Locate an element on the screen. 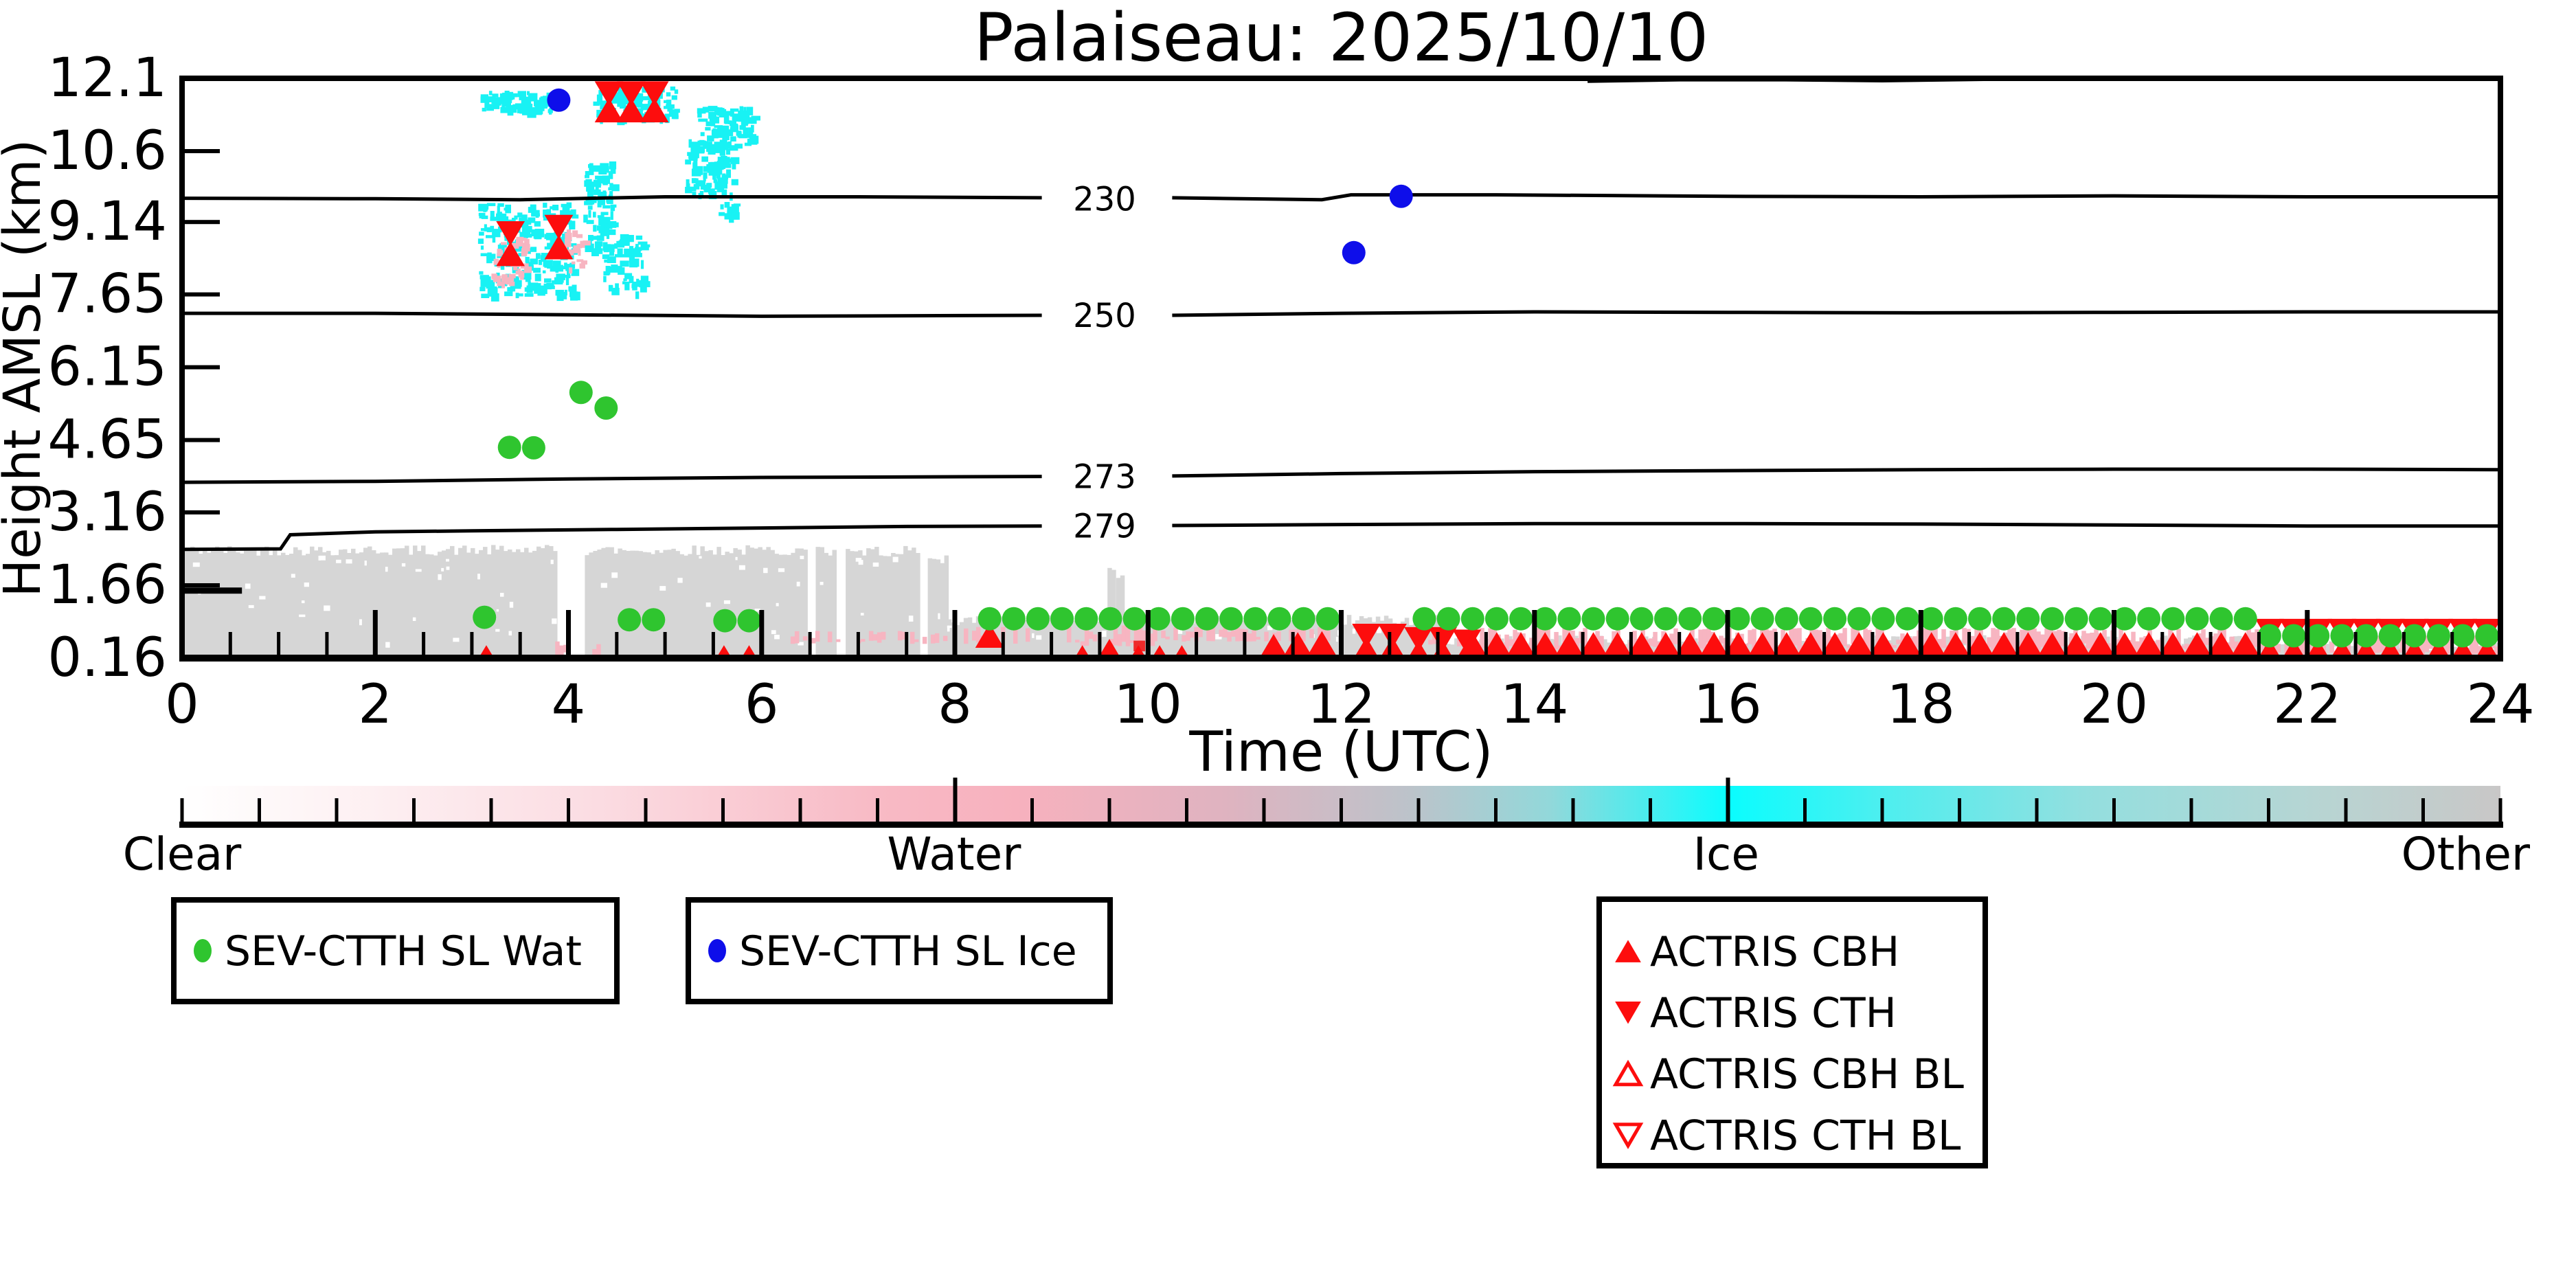 The height and width of the screenshot is (1288, 2576). x-axis-label: Time (UTC) is located at coordinates (1340, 752).